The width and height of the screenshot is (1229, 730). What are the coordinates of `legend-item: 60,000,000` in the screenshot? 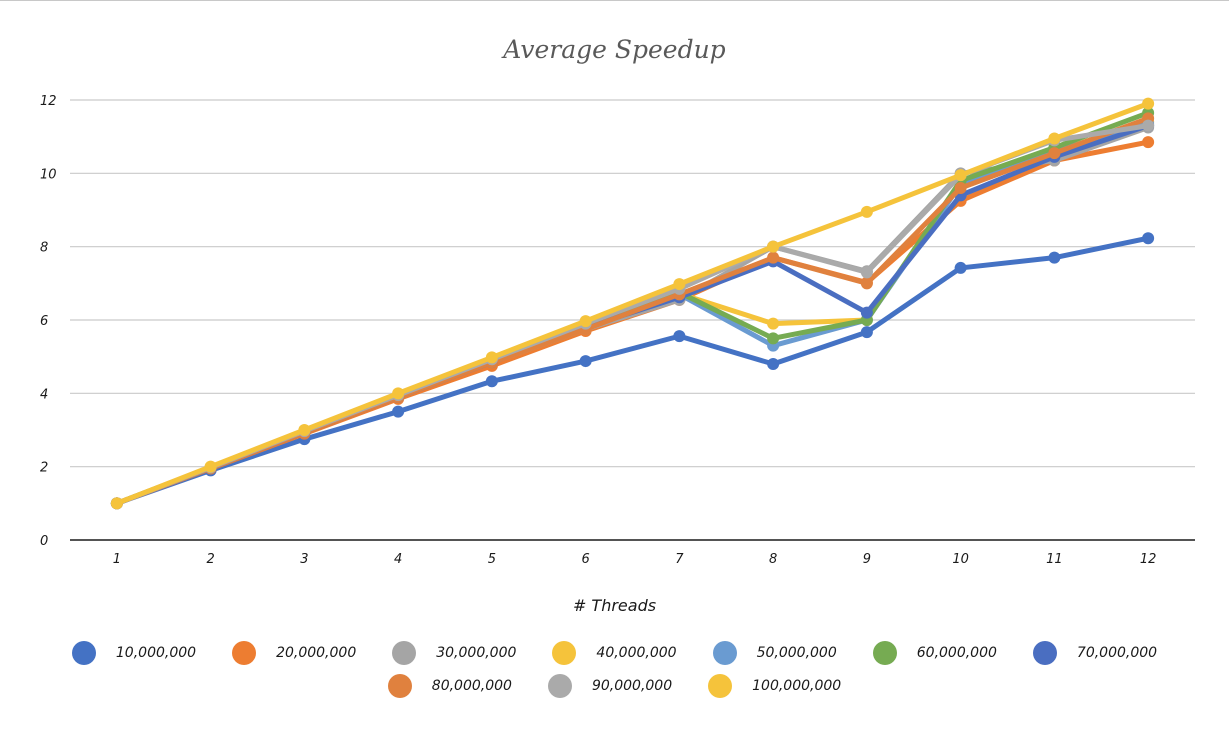 It's located at (934, 653).